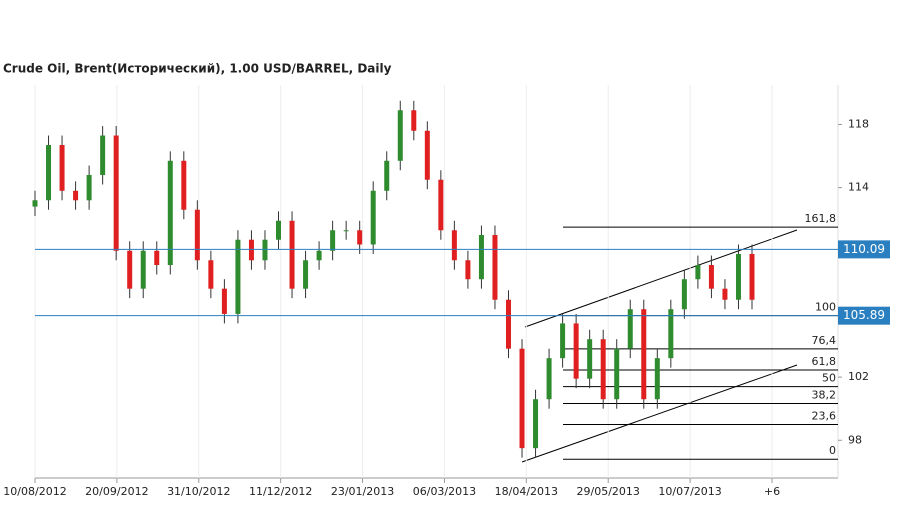 The image size is (908, 509). What do you see at coordinates (689, 491) in the screenshot?
I see `x-tick-label: 10/07/2013` at bounding box center [689, 491].